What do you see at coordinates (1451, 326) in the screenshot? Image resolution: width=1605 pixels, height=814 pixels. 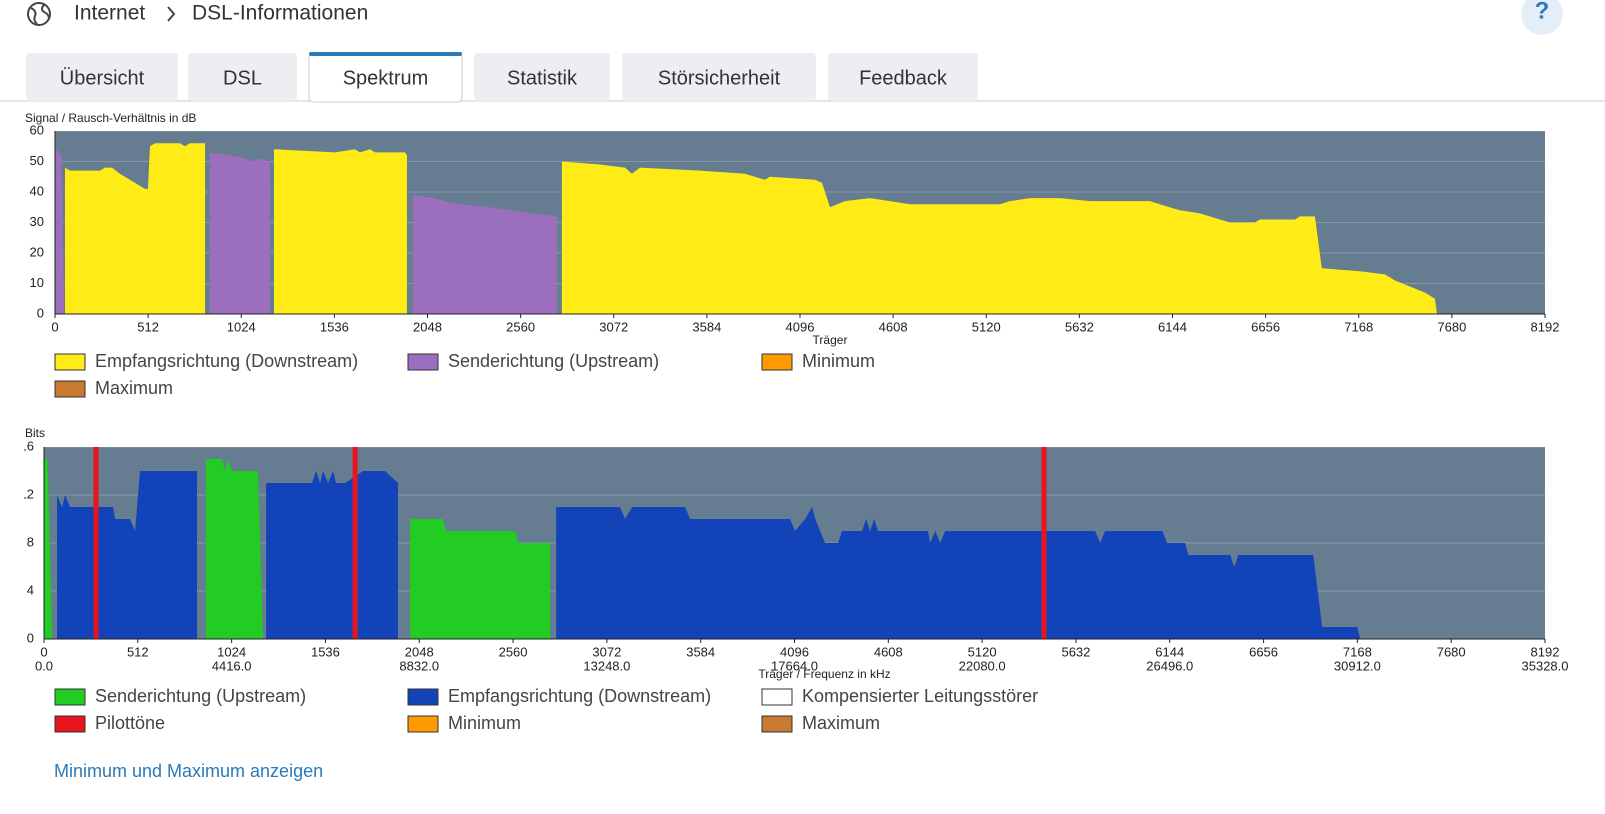 I see `x-tick-label: 7680` at bounding box center [1451, 326].